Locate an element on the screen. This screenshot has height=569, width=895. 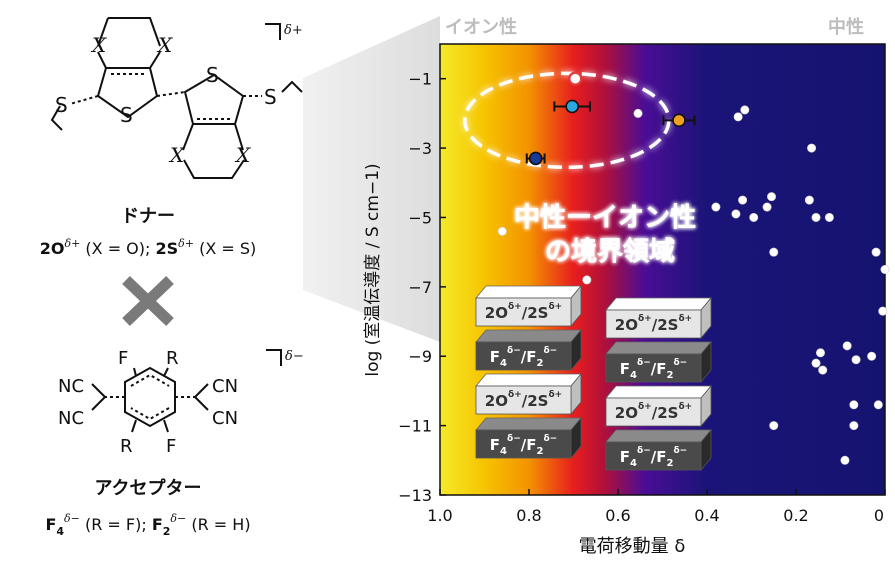
x-tick-label: 0 is located at coordinates (879, 515).